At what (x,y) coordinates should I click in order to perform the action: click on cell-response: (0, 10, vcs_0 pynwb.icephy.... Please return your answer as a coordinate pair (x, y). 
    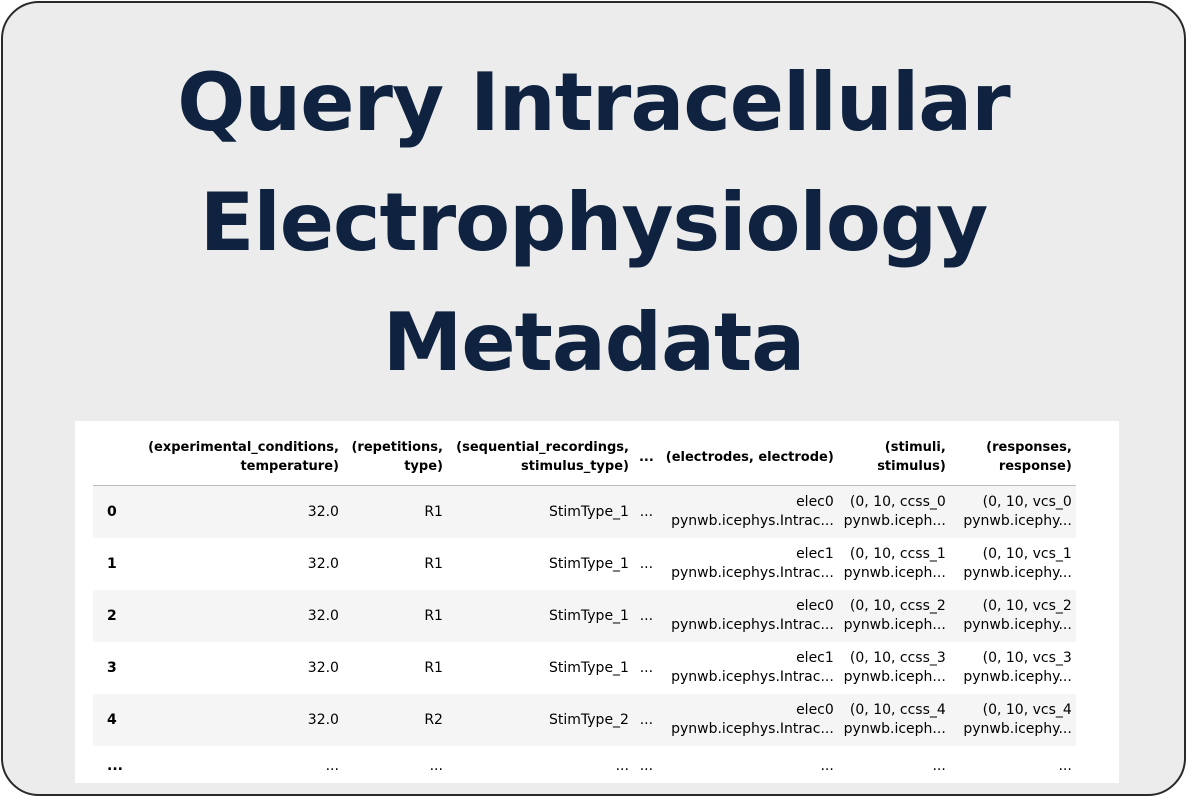
    Looking at the image, I should click on (1012, 511).